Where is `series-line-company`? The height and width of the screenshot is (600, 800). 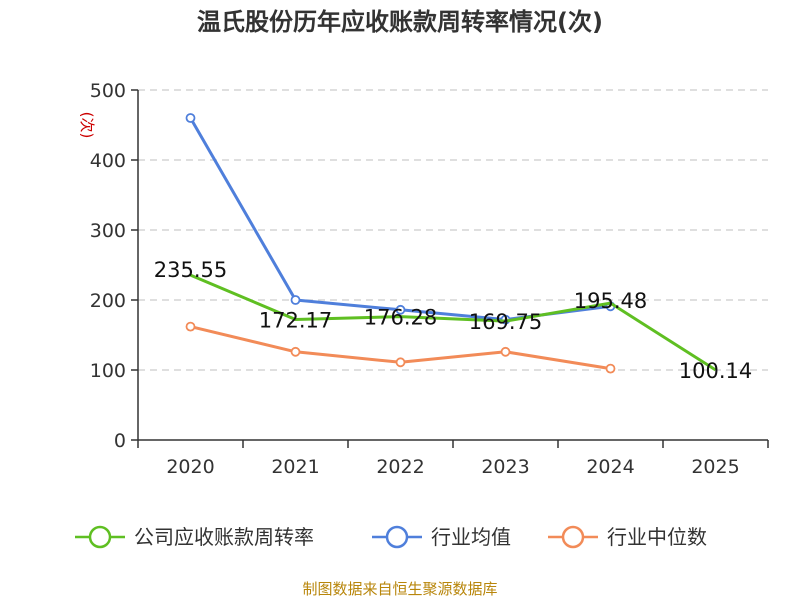
series-line-company is located at coordinates (453, 322).